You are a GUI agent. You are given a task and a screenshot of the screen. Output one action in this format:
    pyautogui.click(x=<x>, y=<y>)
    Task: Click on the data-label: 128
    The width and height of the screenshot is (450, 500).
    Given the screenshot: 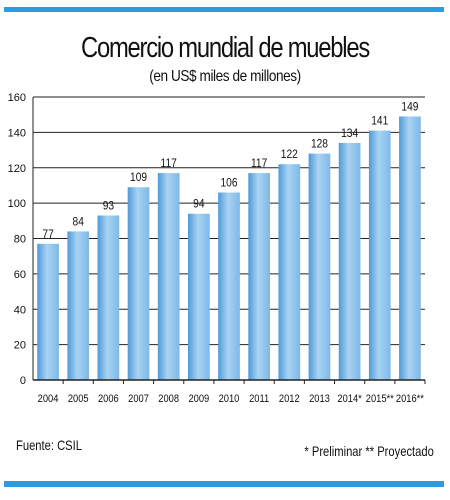 What is the action you would take?
    pyautogui.click(x=319, y=144)
    